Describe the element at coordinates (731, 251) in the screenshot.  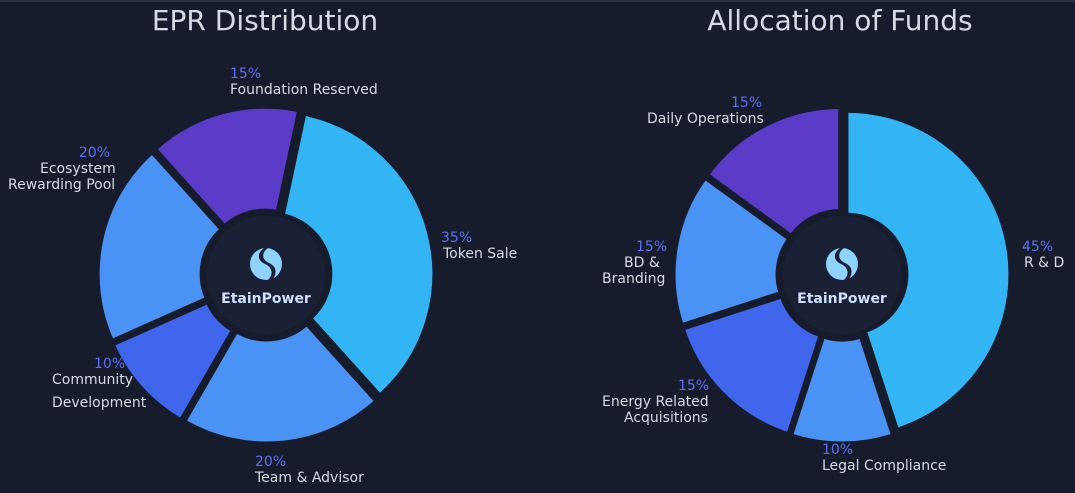
I see `pie-slice-bd-and-branding` at that location.